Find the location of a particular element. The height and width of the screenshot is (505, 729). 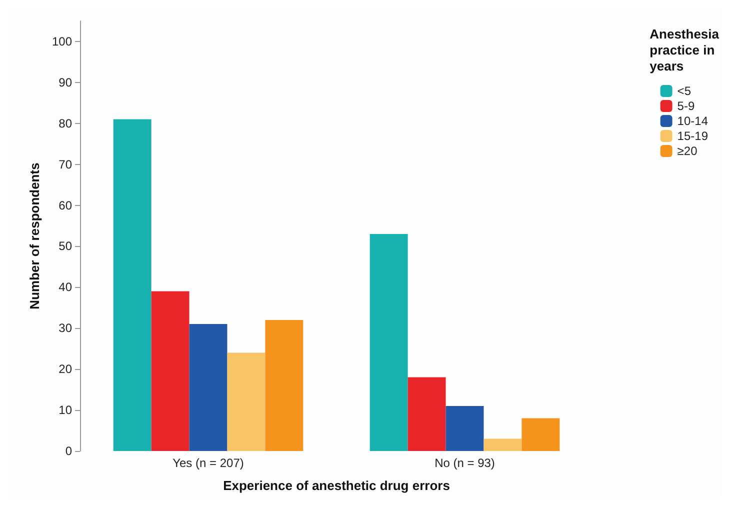

y-tick-label: 50 is located at coordinates (65, 246).